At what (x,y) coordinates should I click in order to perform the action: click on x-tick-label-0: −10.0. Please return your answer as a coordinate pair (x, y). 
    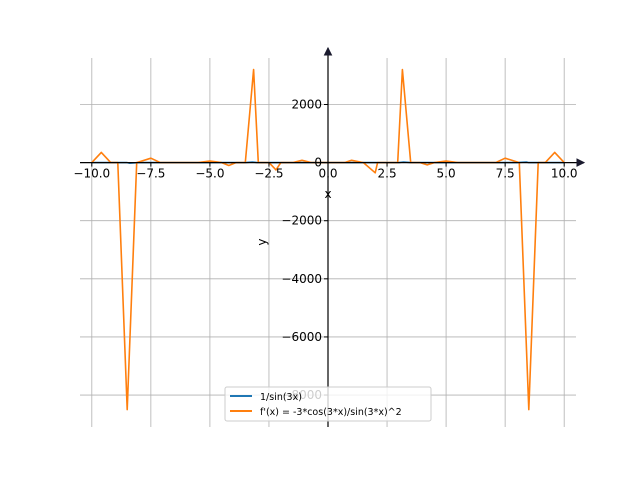
    Looking at the image, I should click on (91, 174).